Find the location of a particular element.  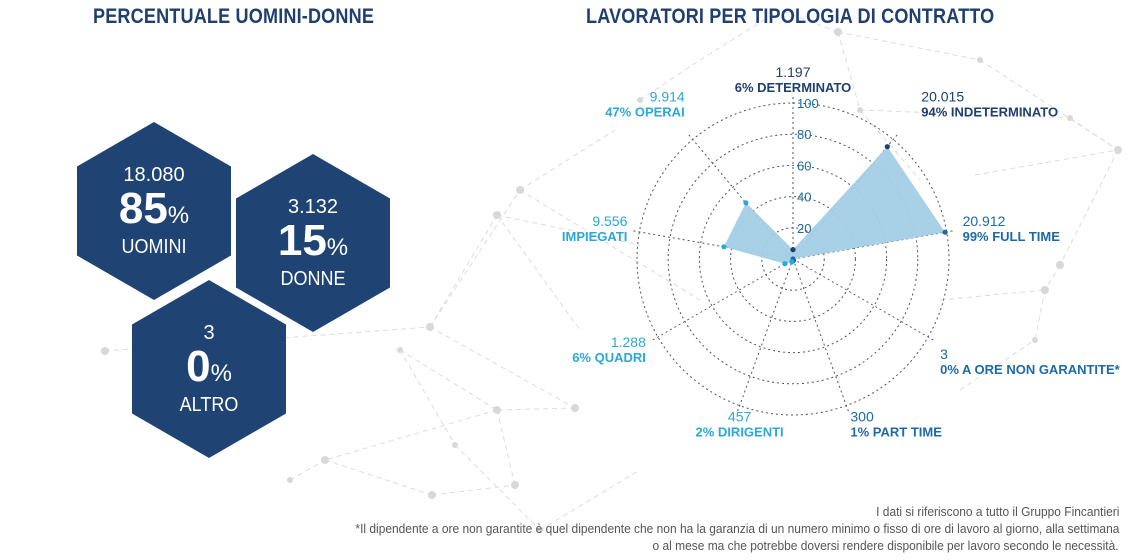

category-label: 2% DIRIGENTI is located at coordinates (740, 432).